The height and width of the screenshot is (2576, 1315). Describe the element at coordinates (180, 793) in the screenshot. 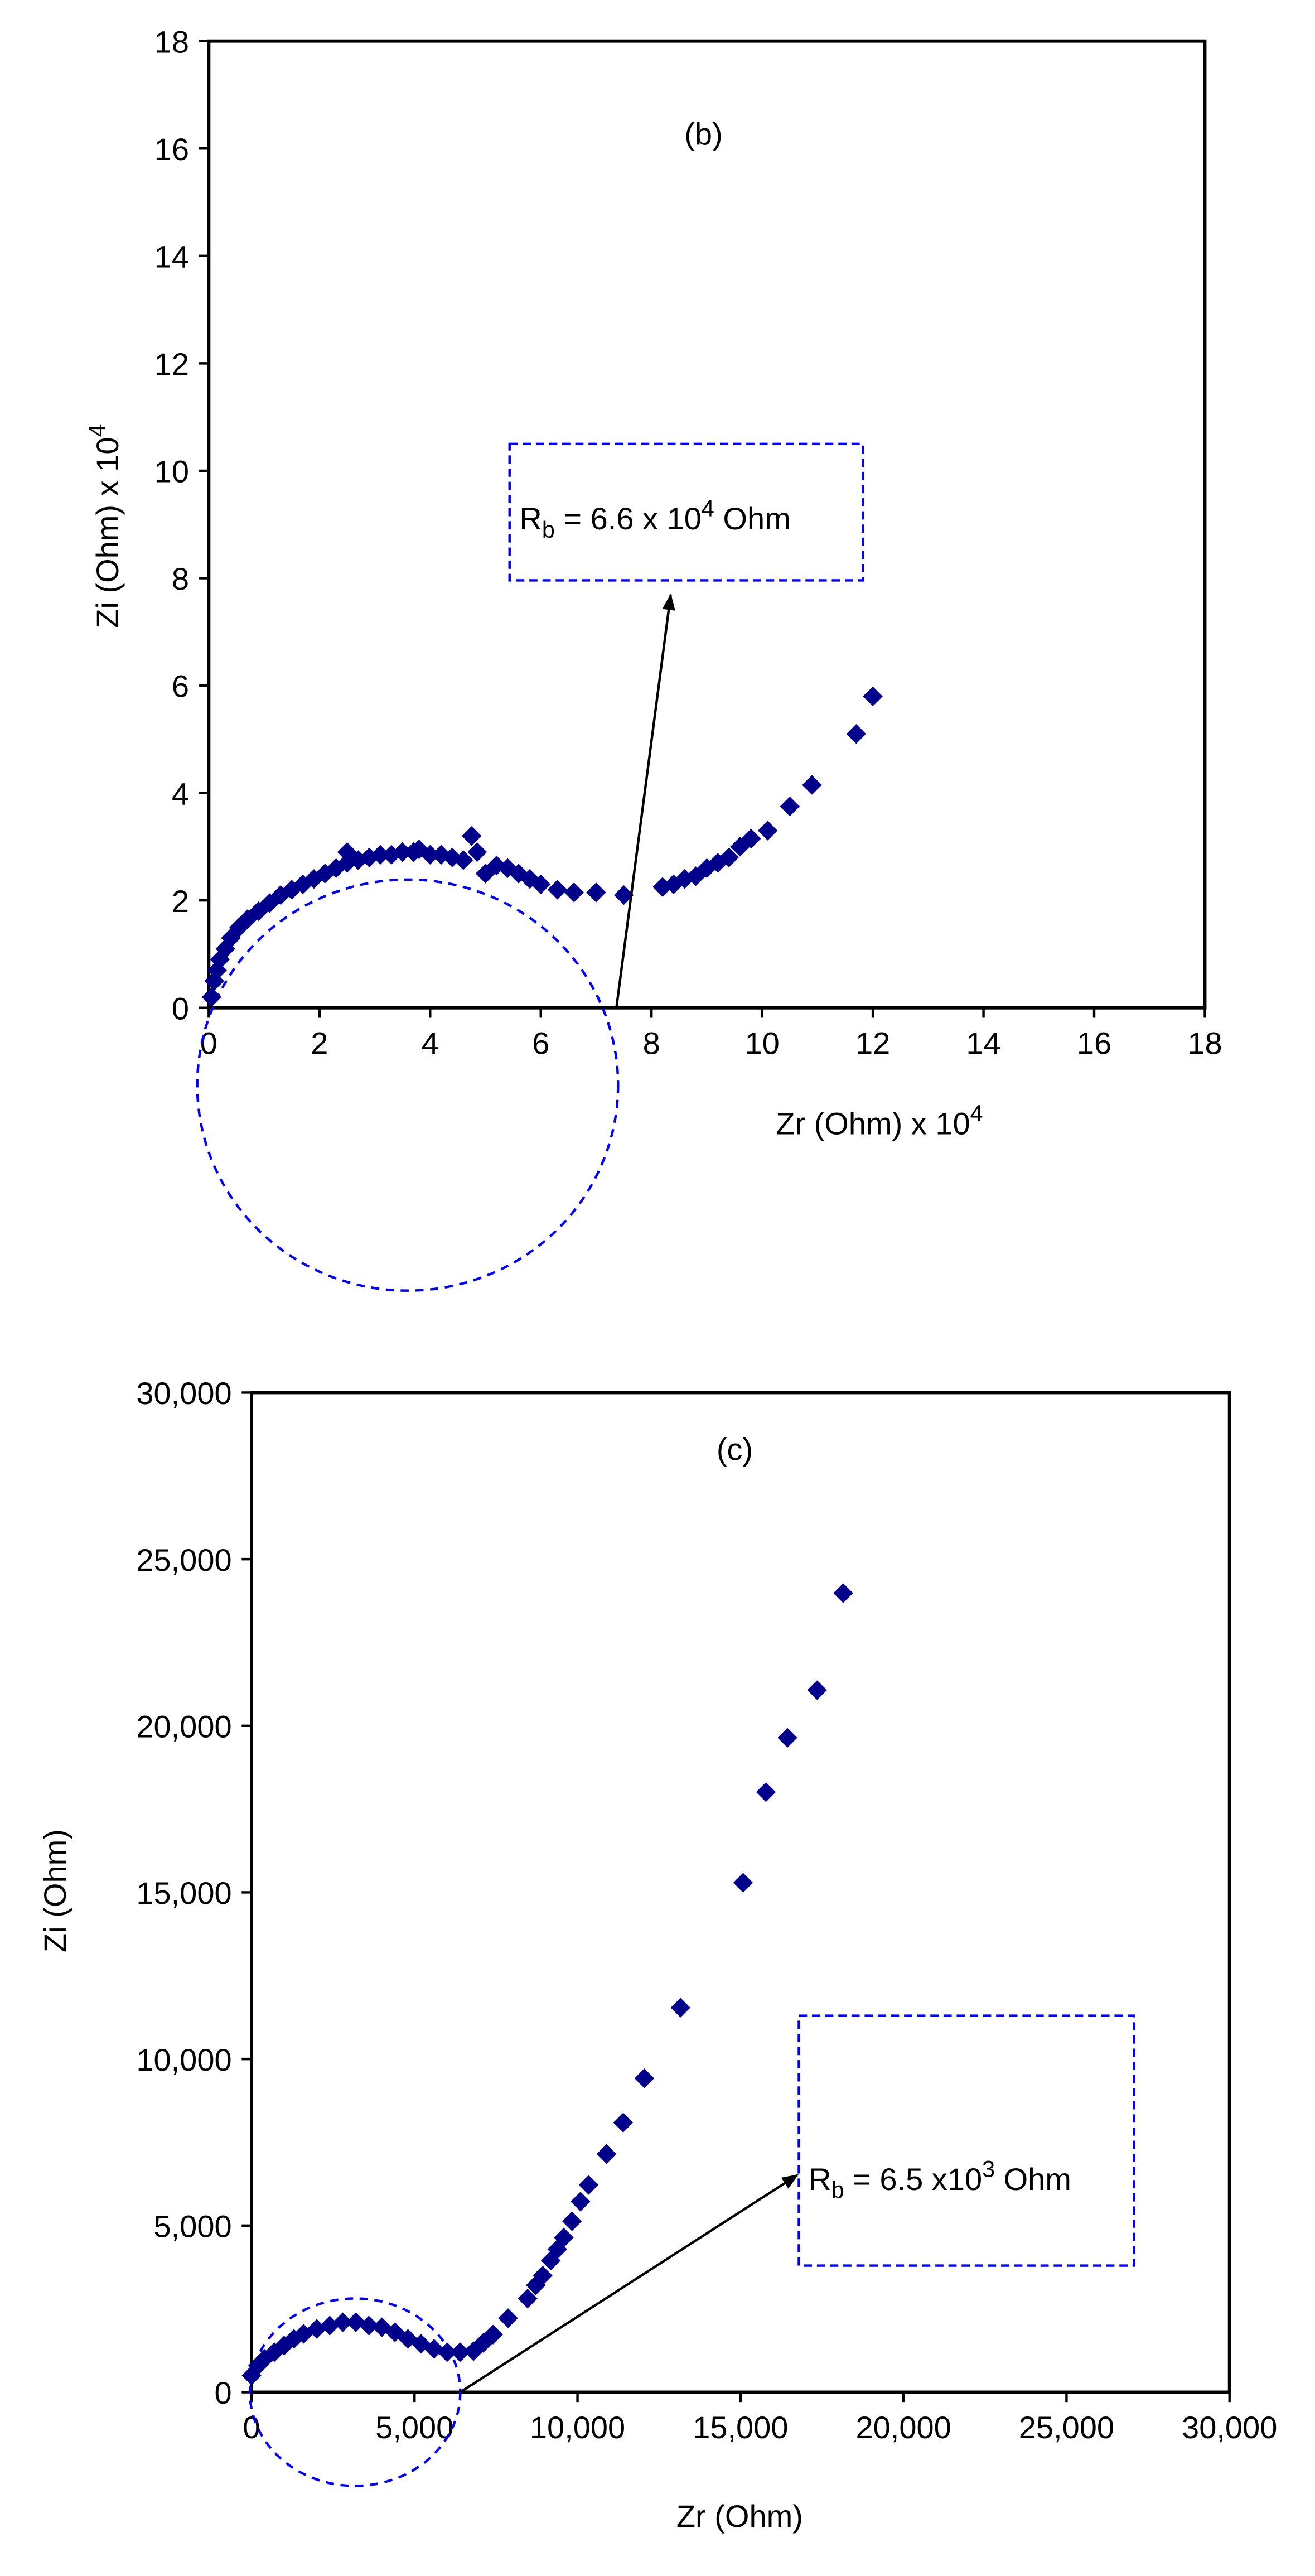

I see `y-tick-label: 4` at that location.